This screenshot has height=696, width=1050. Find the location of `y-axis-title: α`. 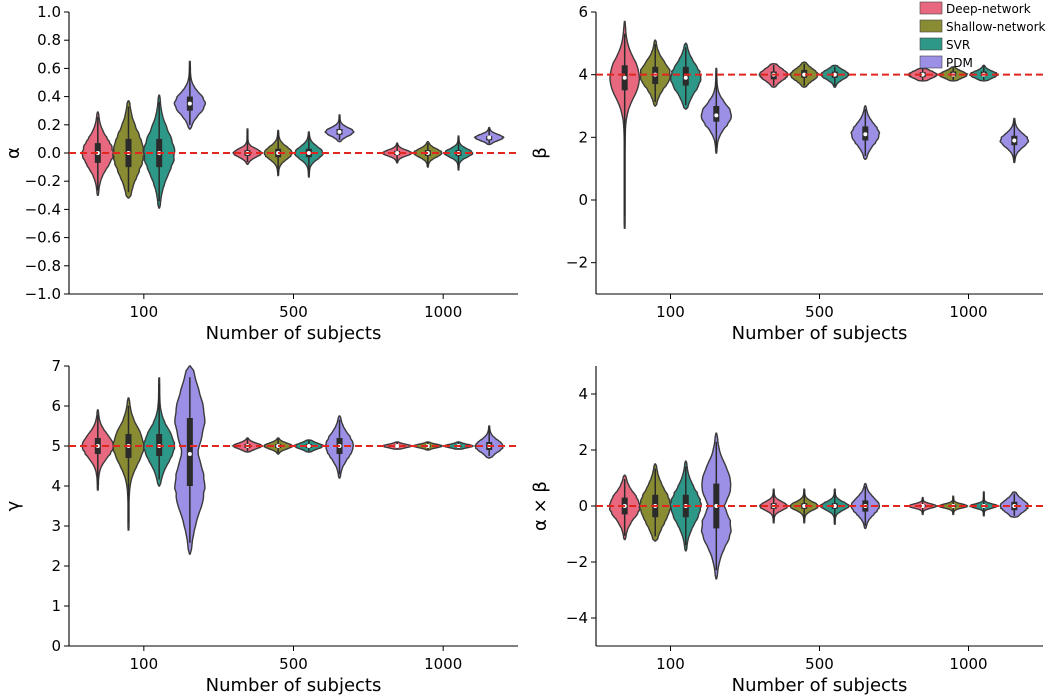

y-axis-title: α is located at coordinates (13, 153).